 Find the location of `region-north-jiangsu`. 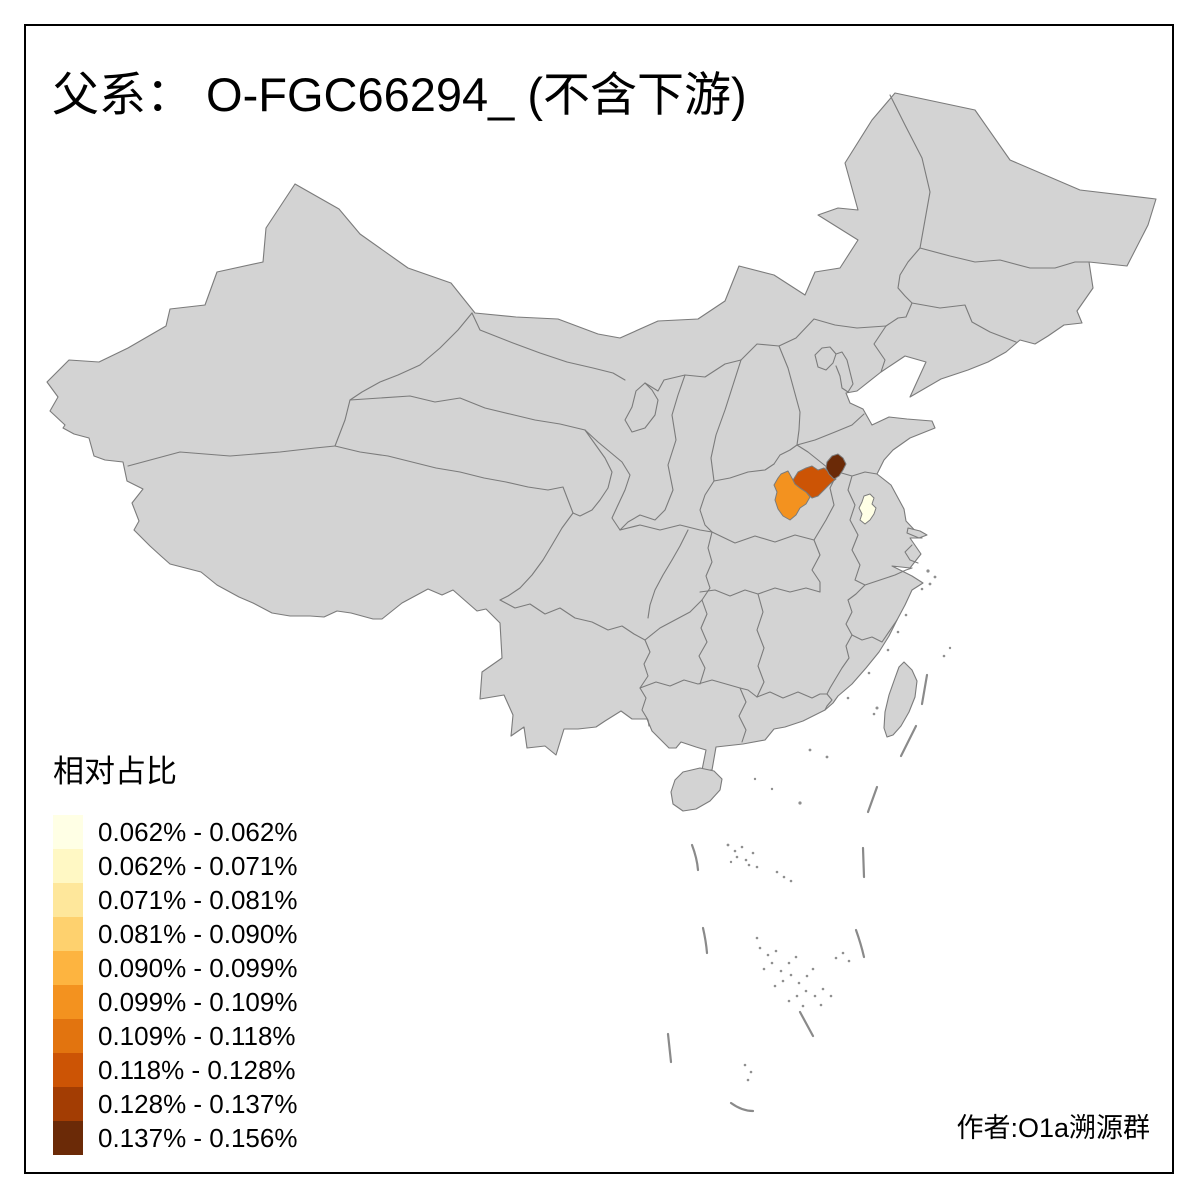

region-north-jiangsu is located at coordinates (867, 509).